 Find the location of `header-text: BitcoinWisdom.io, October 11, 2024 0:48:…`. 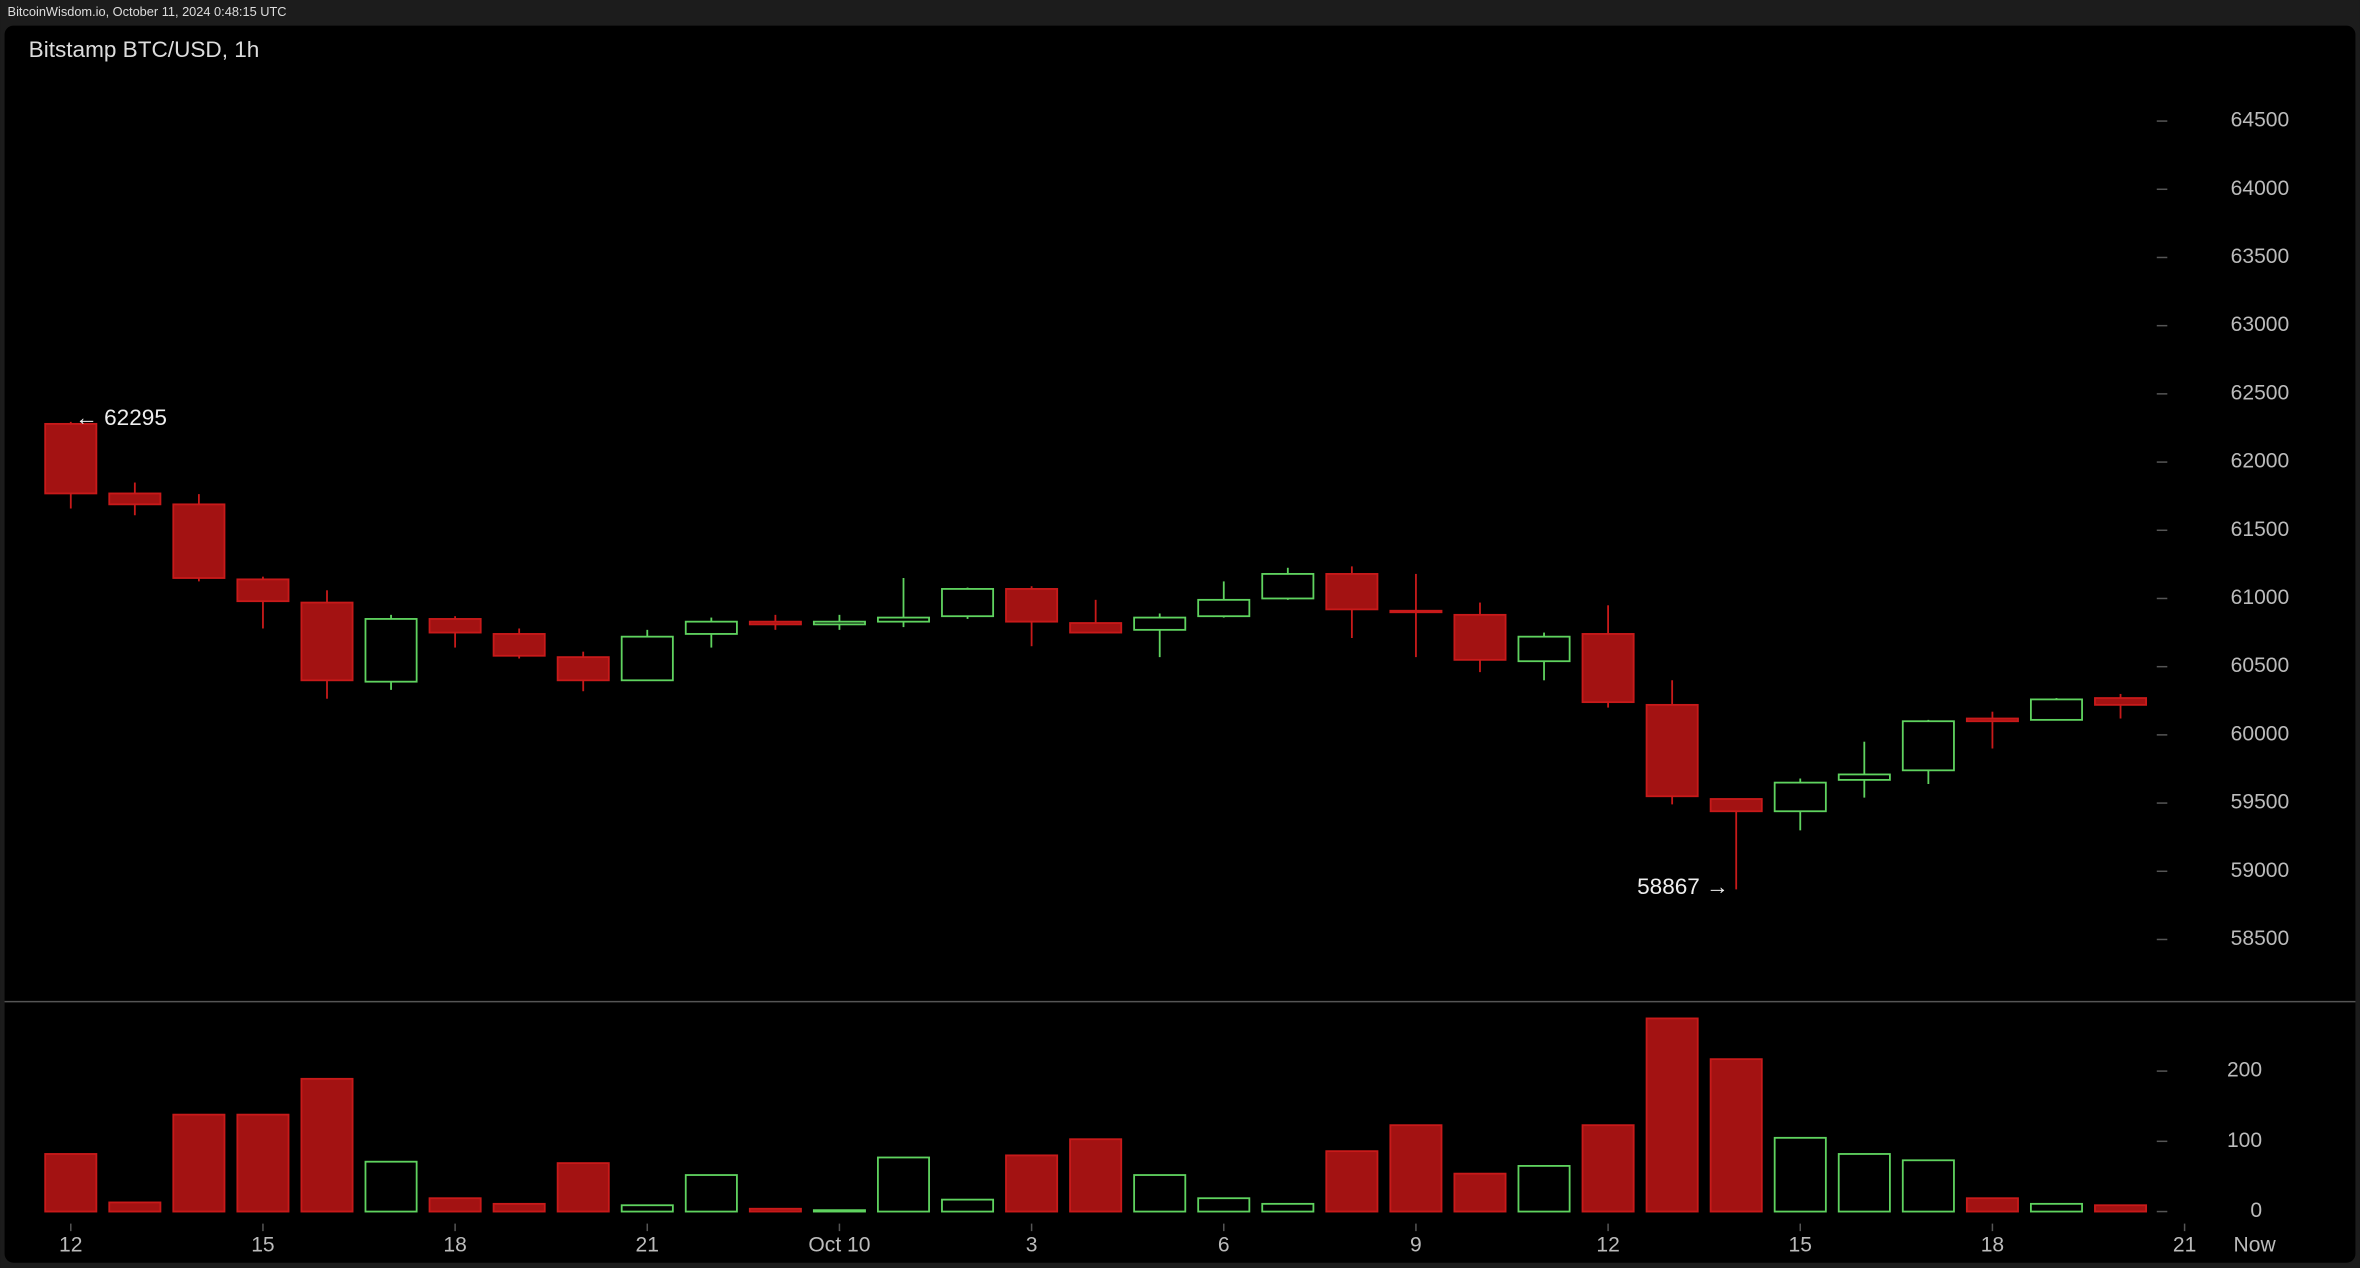

header-text: BitcoinWisdom.io, October 11, 2024 0:48:… is located at coordinates (147, 11).